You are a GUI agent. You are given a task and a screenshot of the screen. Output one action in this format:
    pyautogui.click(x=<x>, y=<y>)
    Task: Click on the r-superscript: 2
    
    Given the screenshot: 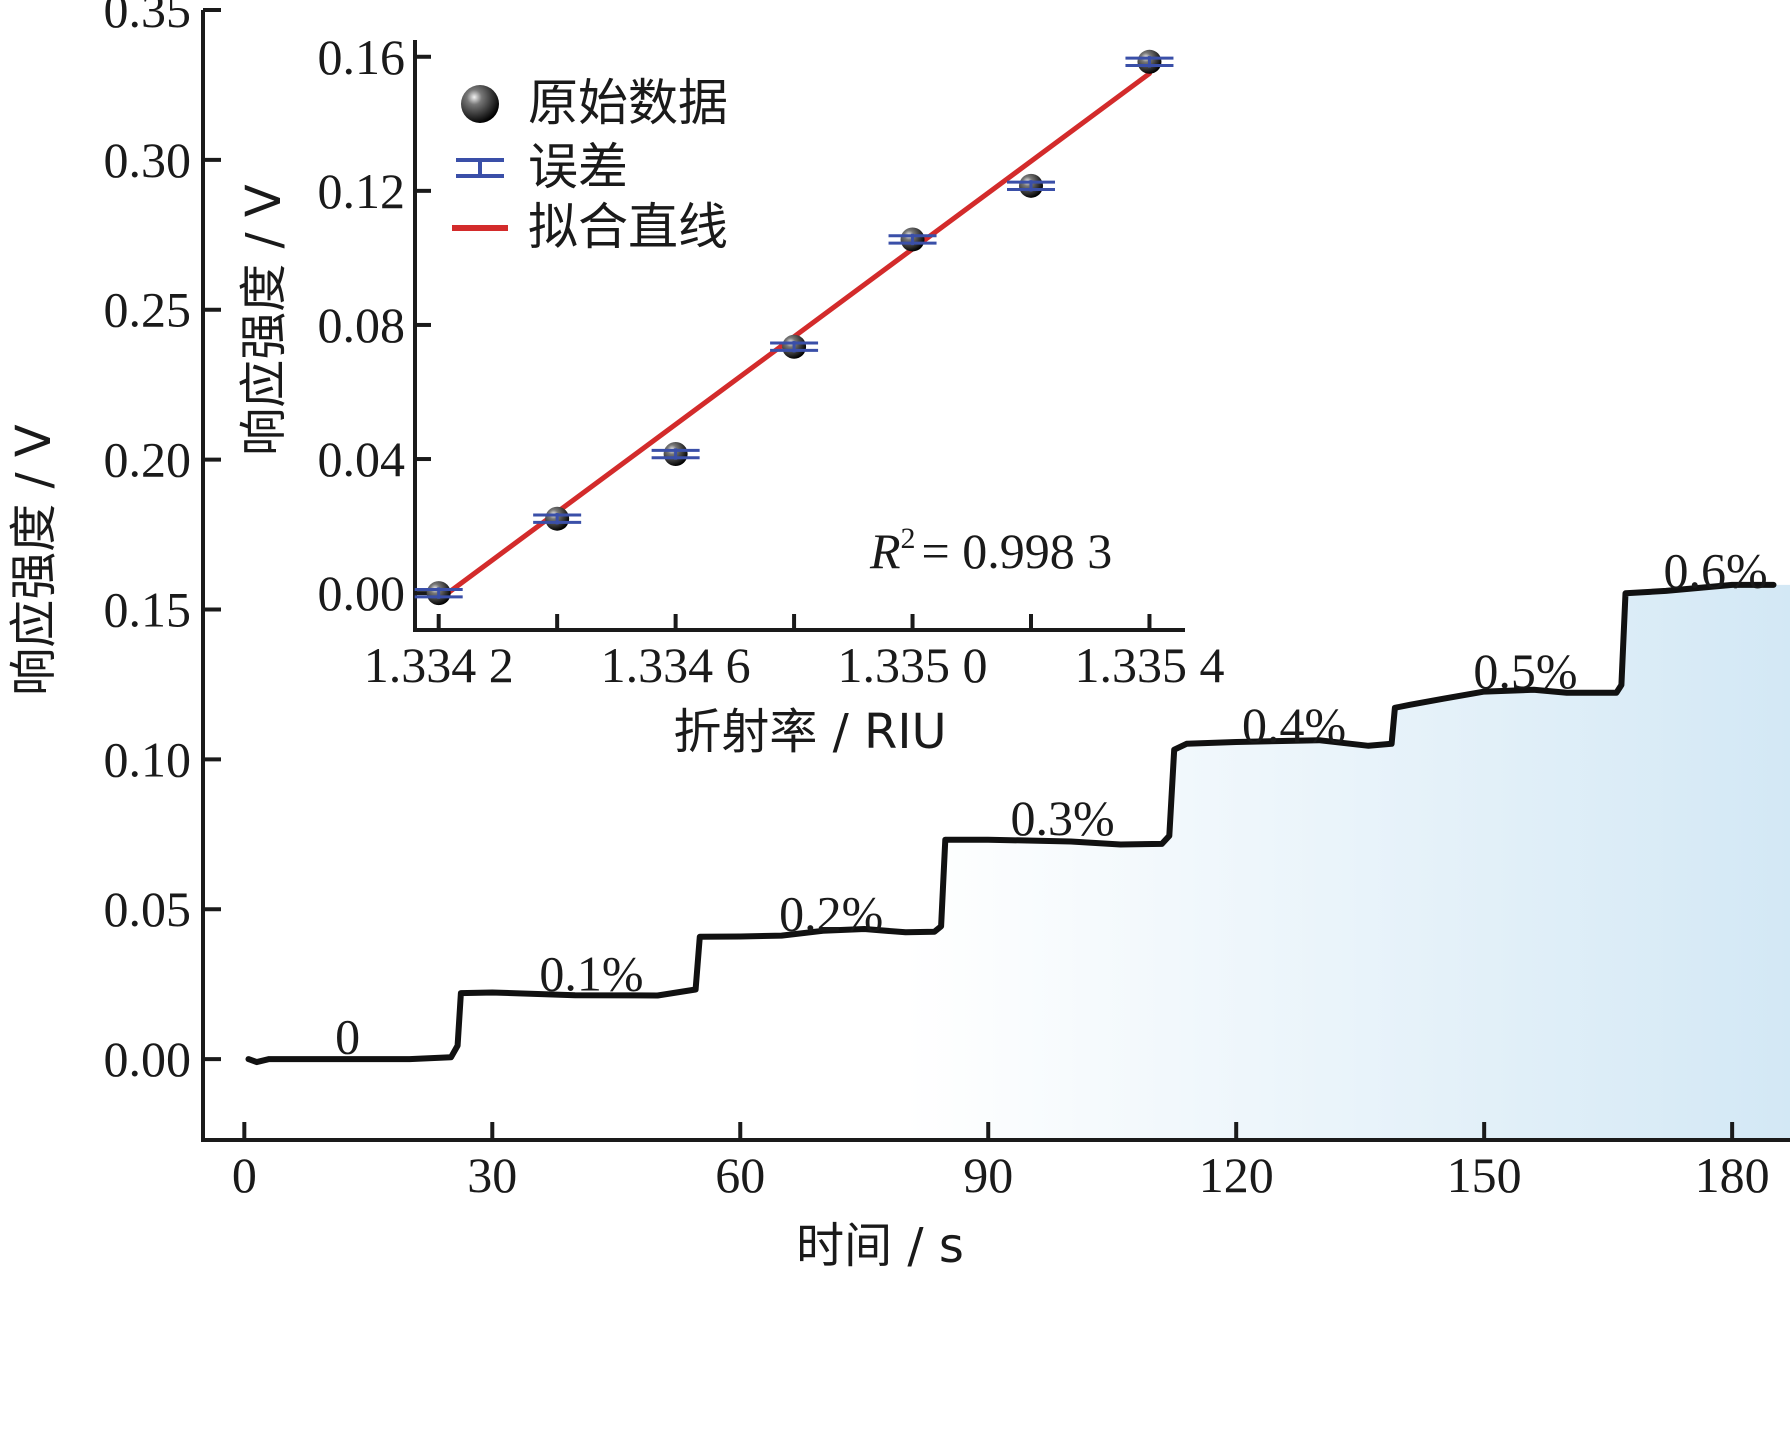 What is the action you would take?
    pyautogui.click(x=908, y=538)
    